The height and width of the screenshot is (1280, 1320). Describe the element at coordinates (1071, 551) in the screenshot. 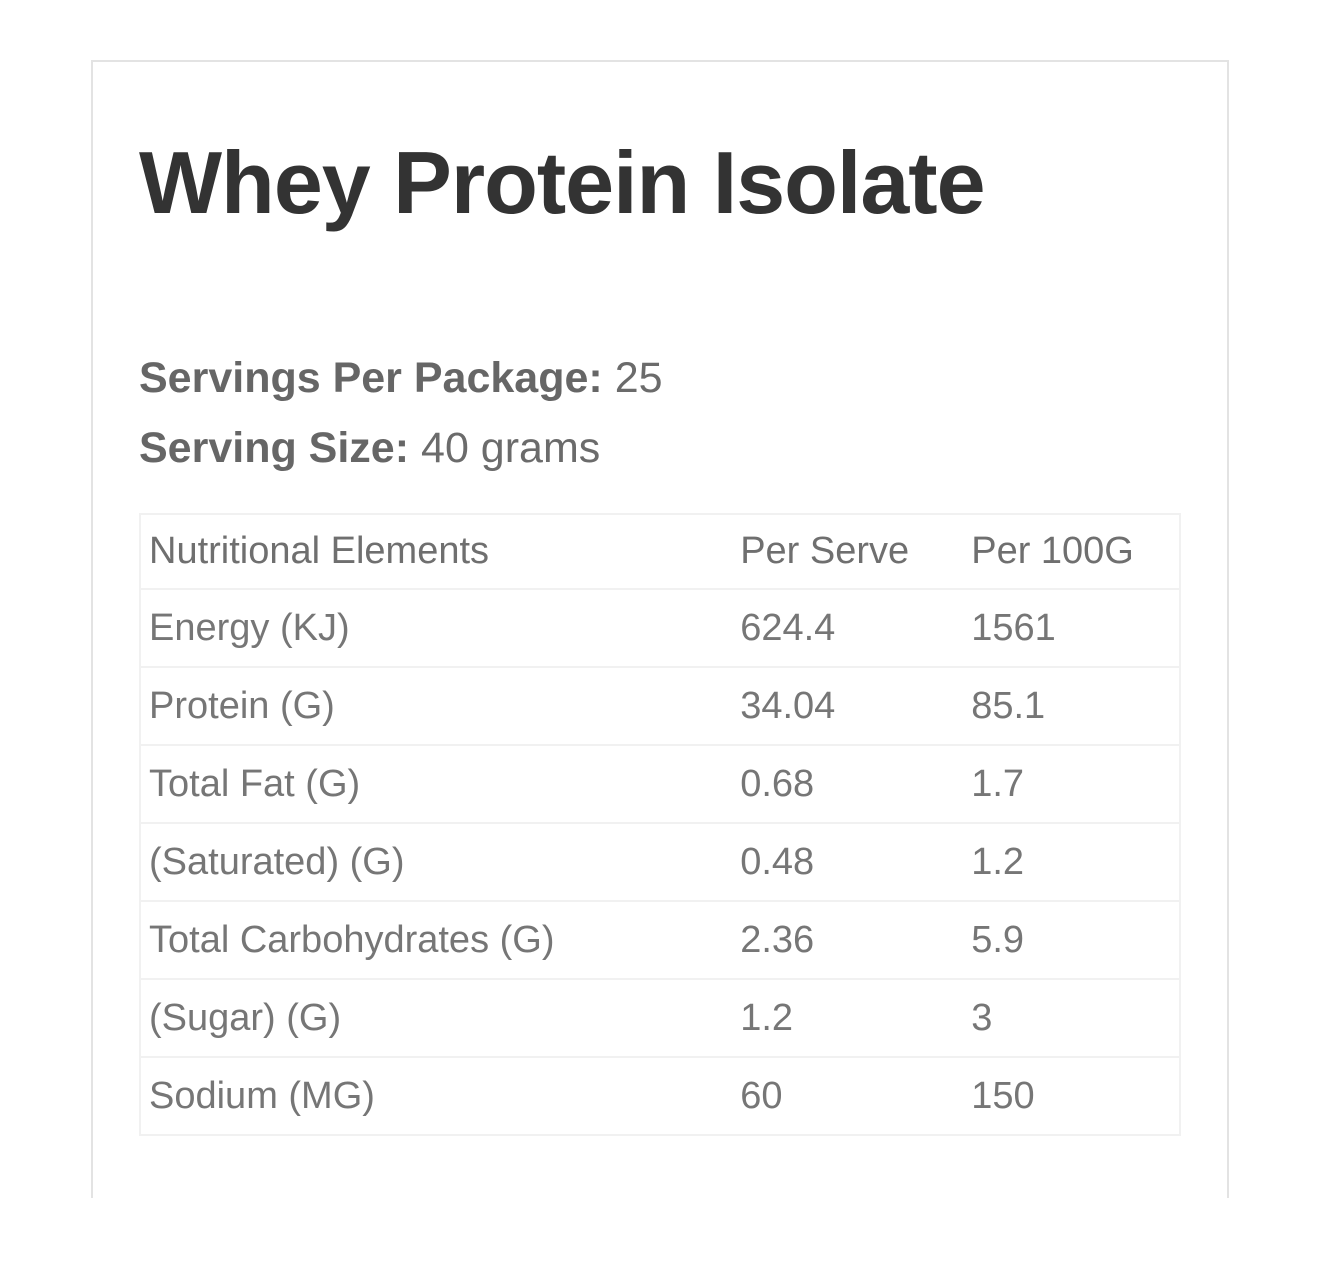

I see `header-per-100g: Per 100G` at that location.